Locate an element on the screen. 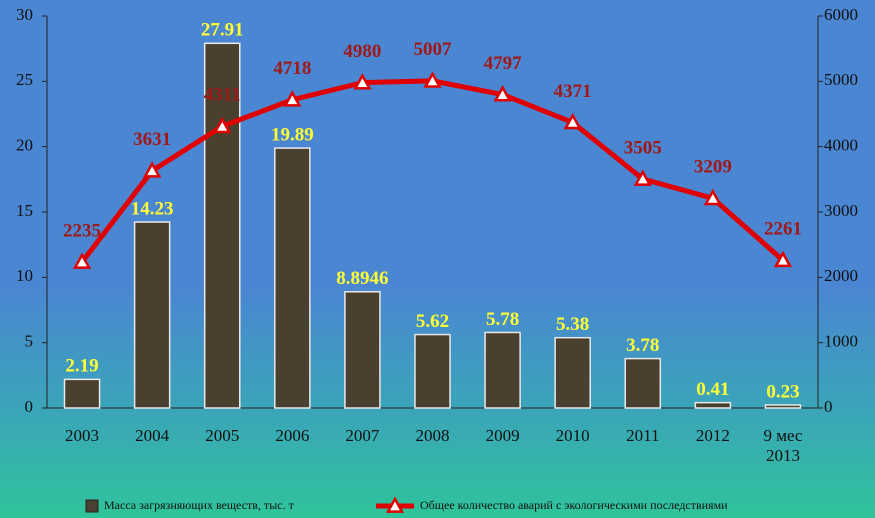 The height and width of the screenshot is (518, 875). bar-value-label: 27.91 is located at coordinates (222, 30).